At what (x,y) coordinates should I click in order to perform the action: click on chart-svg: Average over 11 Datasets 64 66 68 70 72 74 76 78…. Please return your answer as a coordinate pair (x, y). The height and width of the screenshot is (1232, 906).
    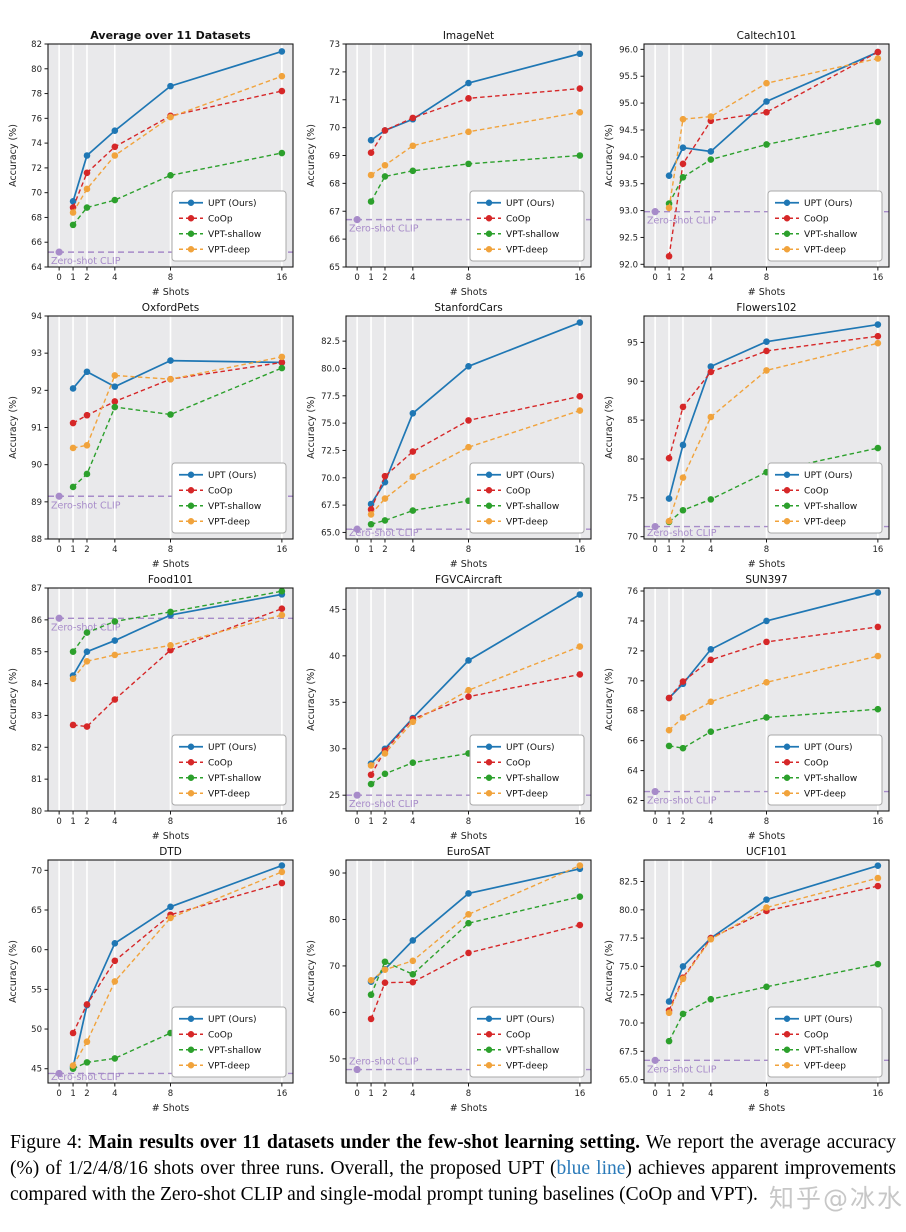
    Looking at the image, I should click on (151, 163).